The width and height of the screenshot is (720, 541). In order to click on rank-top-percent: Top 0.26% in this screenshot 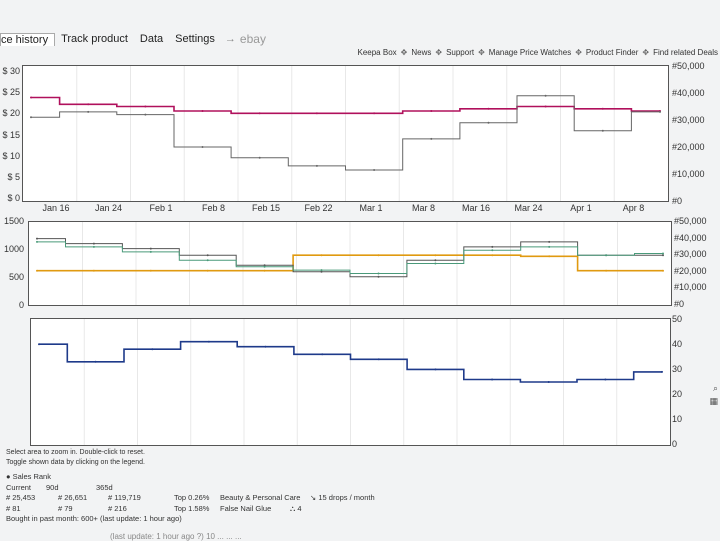, I will do `click(192, 497)`.